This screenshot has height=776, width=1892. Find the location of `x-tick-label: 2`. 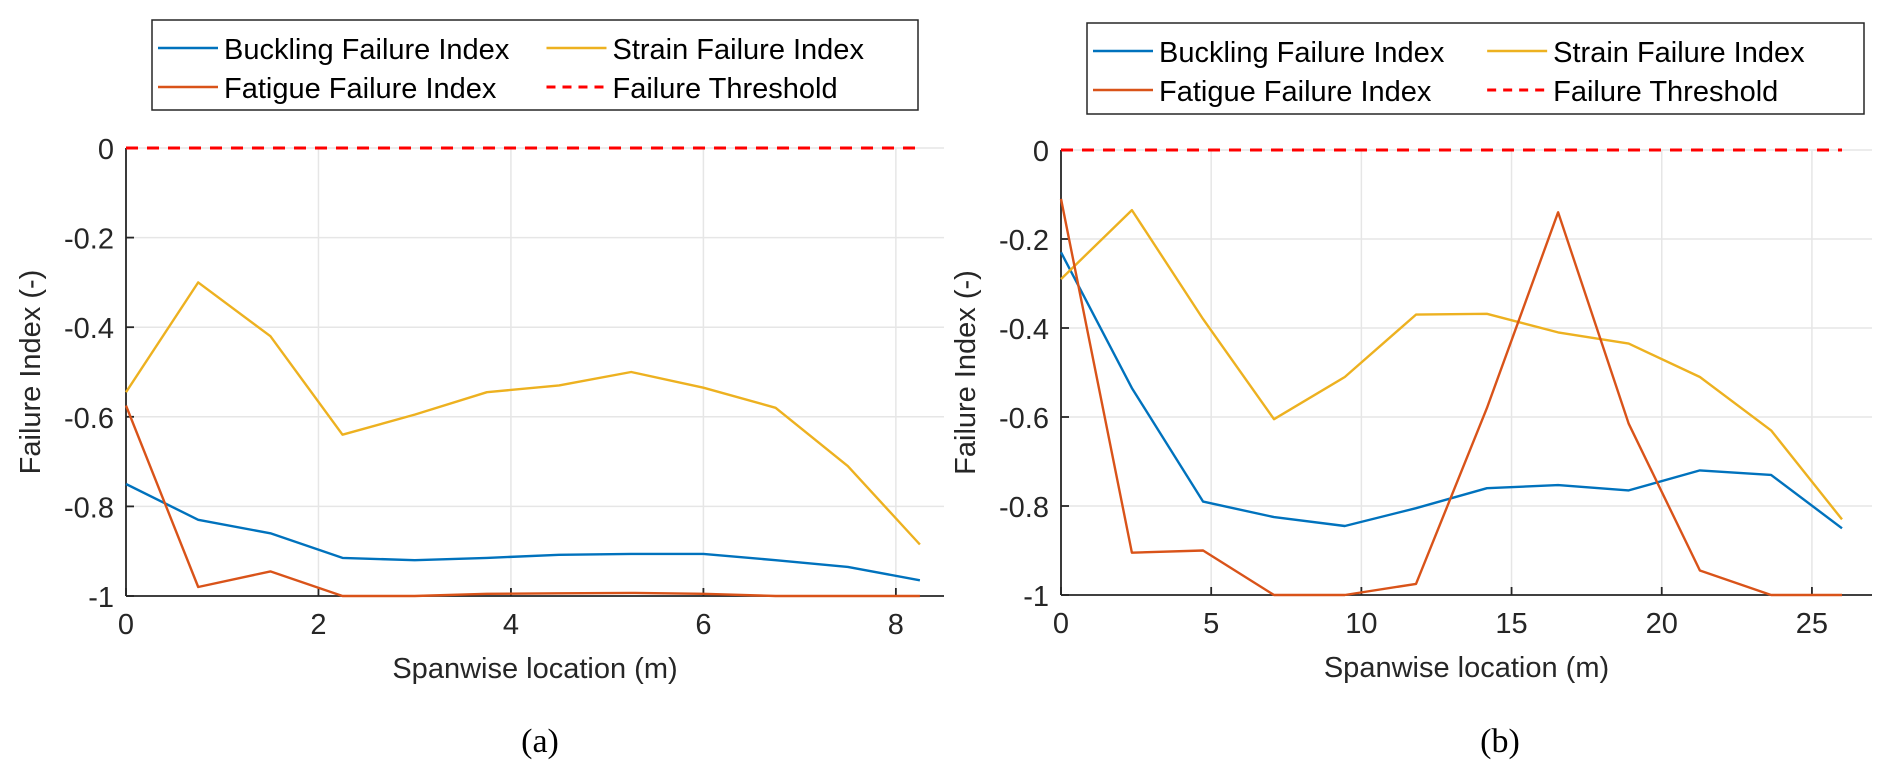

x-tick-label: 2 is located at coordinates (318, 625).